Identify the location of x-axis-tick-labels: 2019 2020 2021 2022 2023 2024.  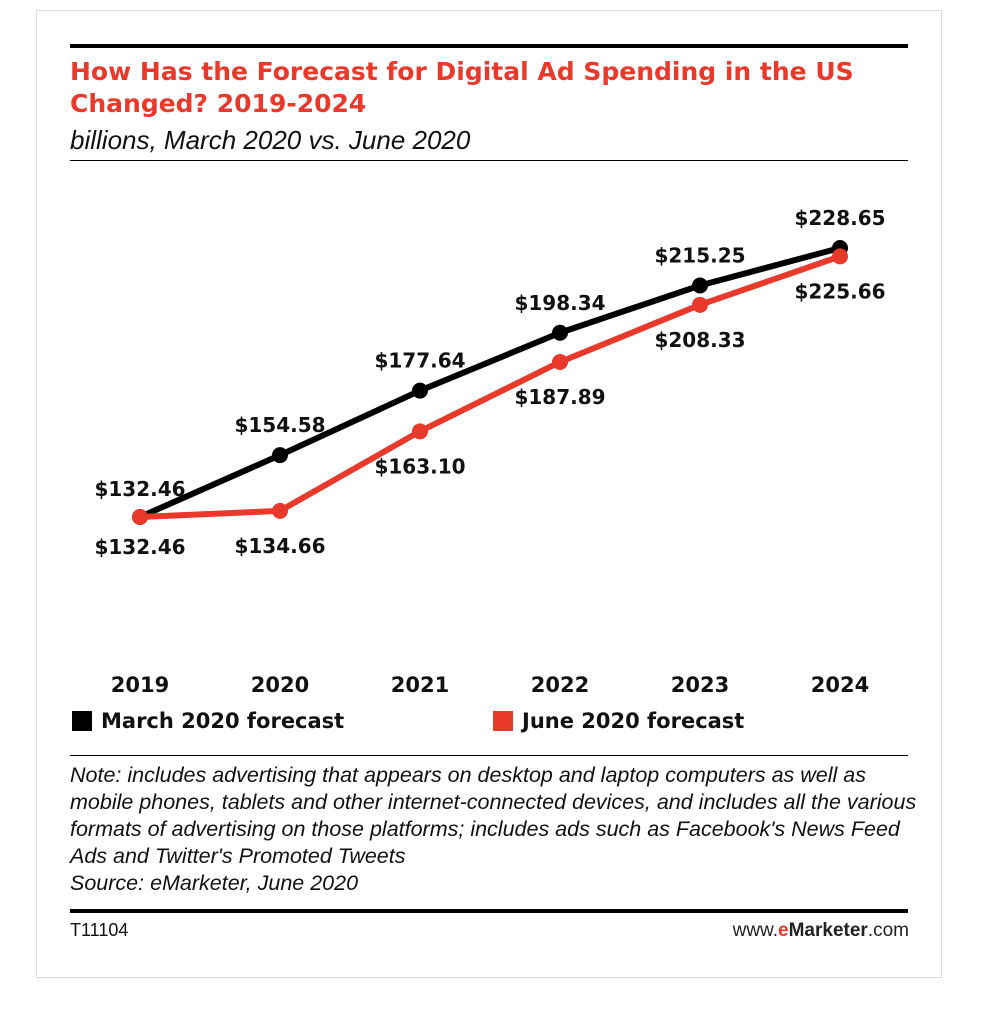
(490, 685).